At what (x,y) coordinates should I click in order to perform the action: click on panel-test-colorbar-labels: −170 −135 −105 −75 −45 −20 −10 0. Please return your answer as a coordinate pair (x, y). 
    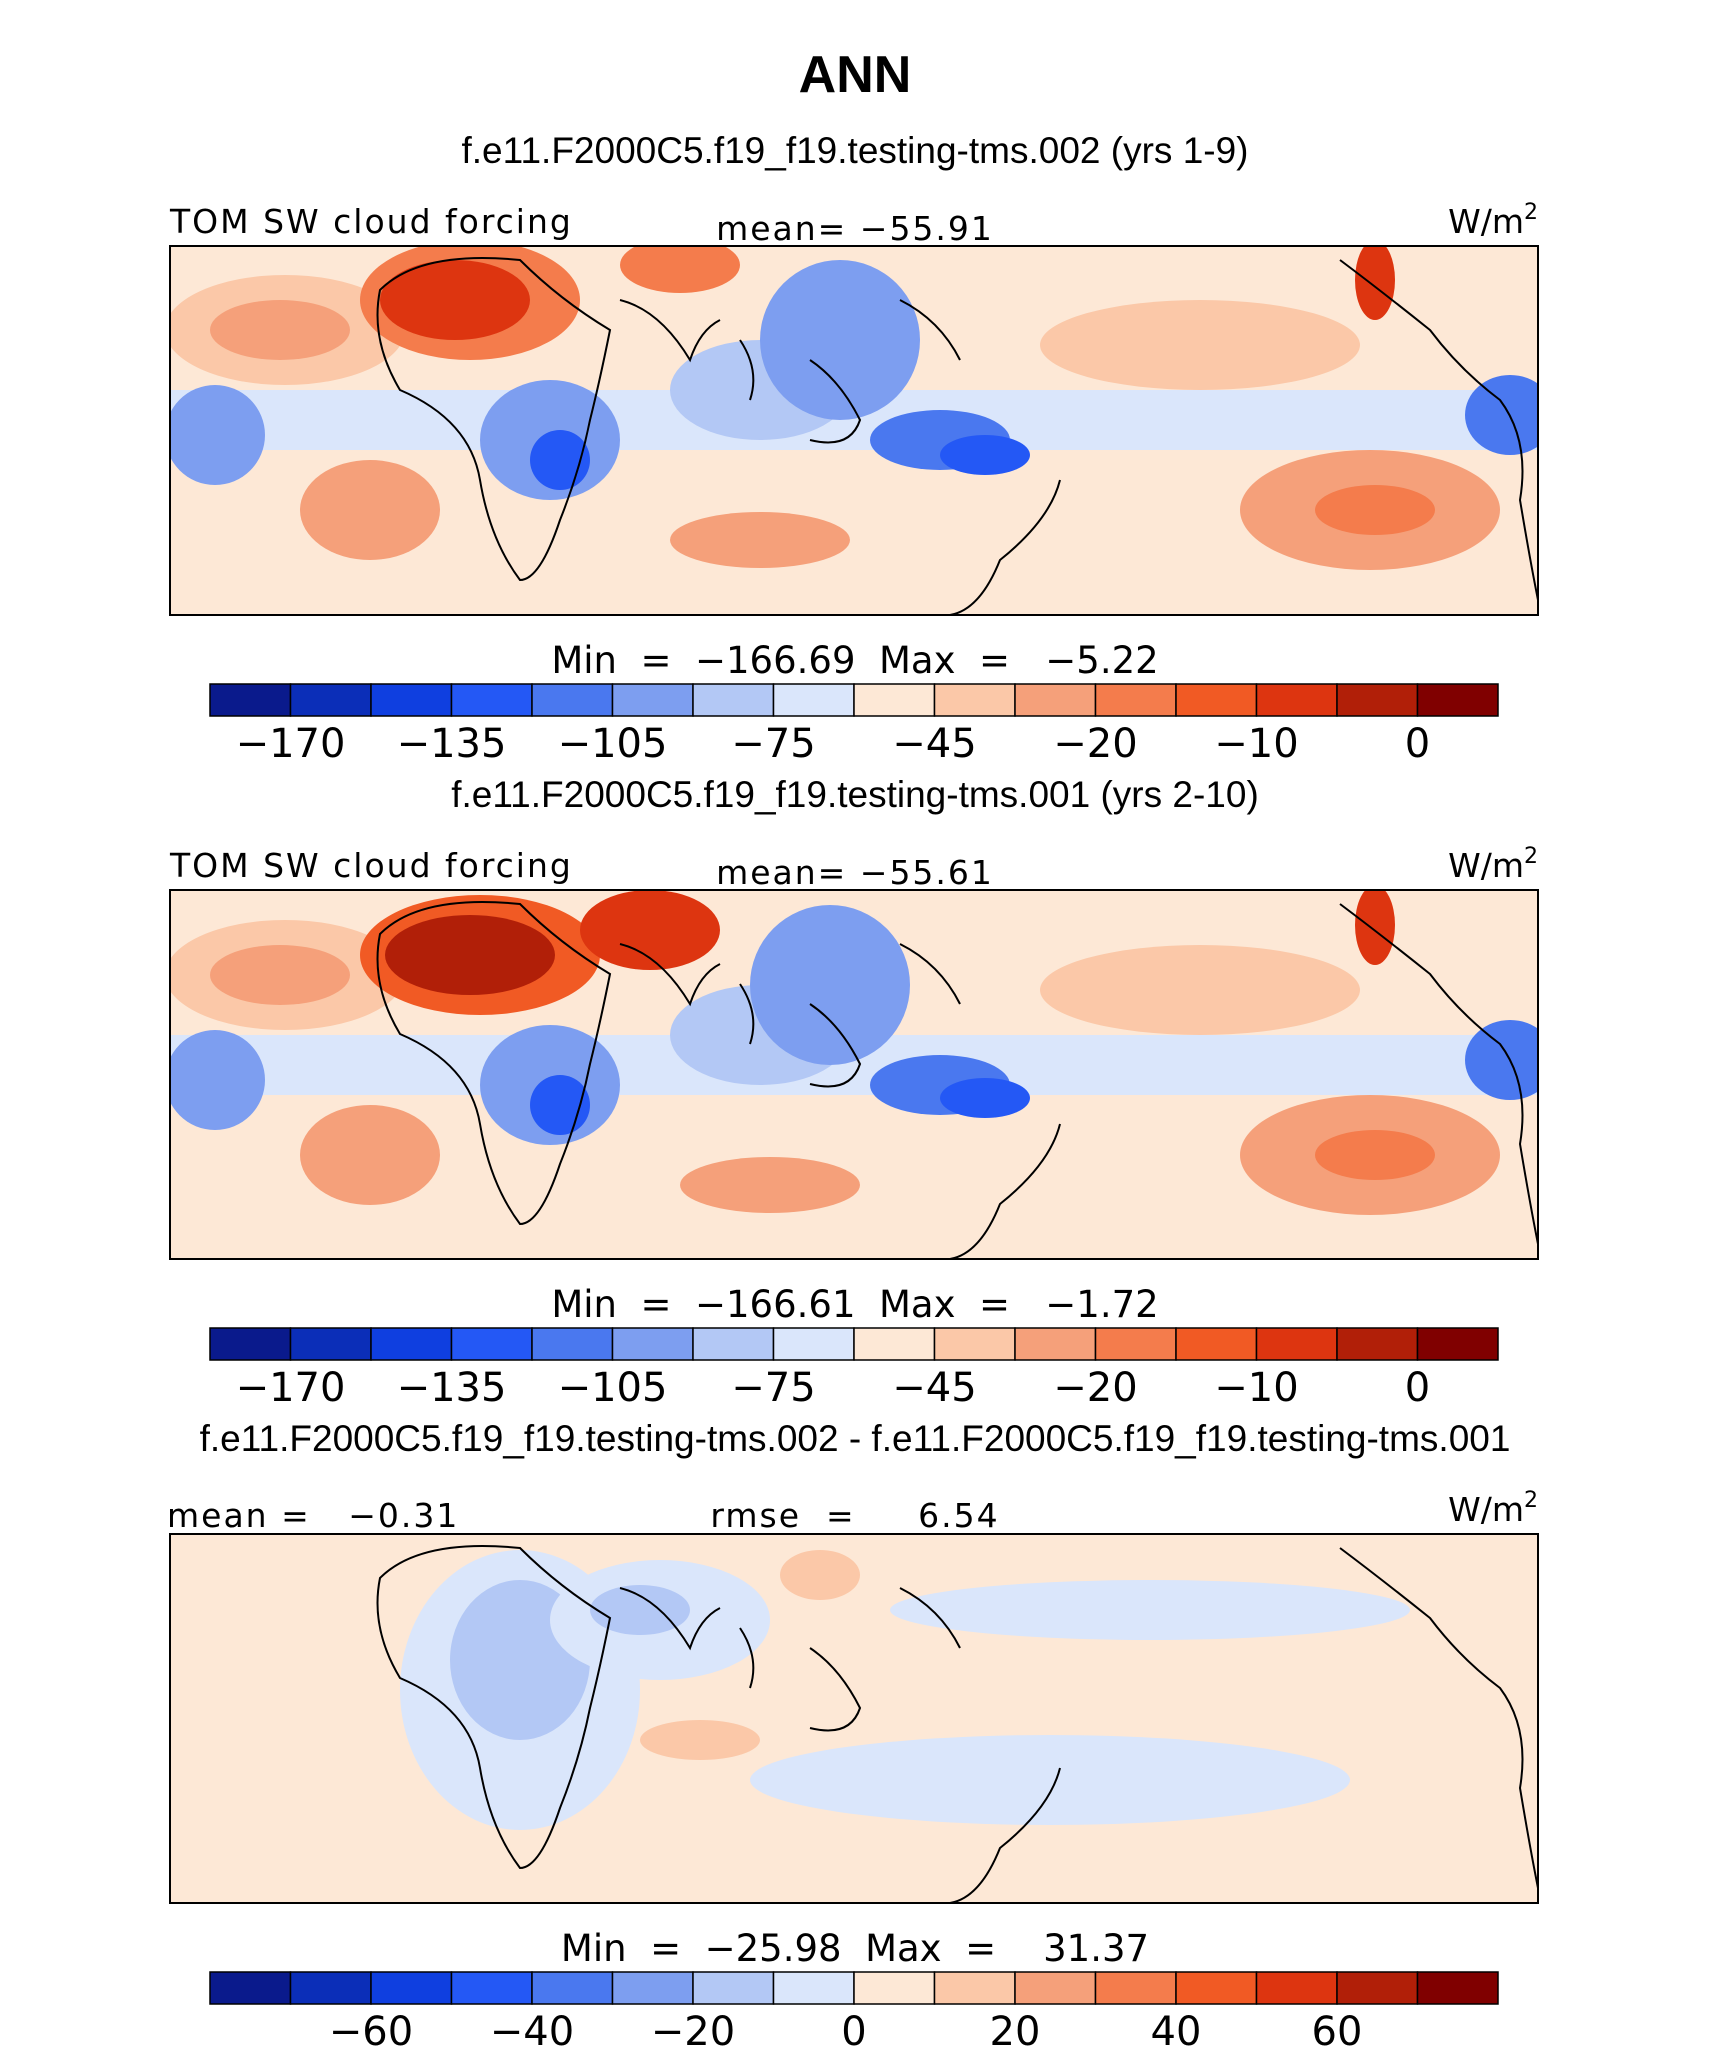
    Looking at the image, I should click on (833, 744).